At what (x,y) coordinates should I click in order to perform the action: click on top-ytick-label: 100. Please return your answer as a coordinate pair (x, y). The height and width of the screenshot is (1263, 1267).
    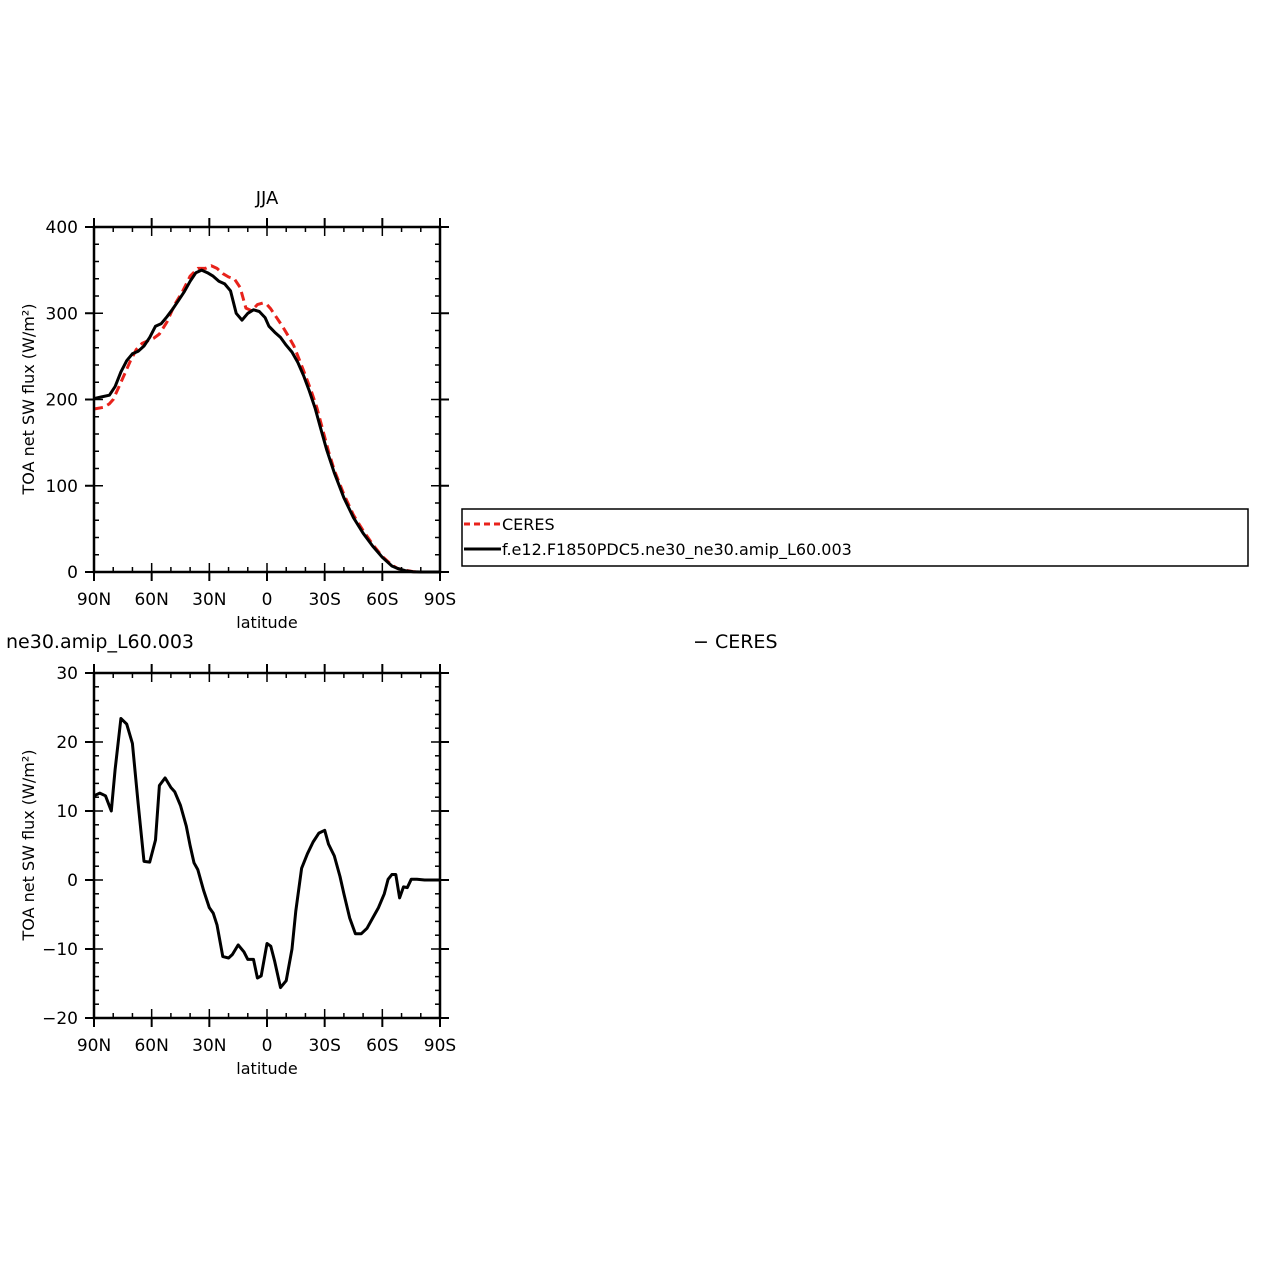
    Looking at the image, I should click on (62, 487).